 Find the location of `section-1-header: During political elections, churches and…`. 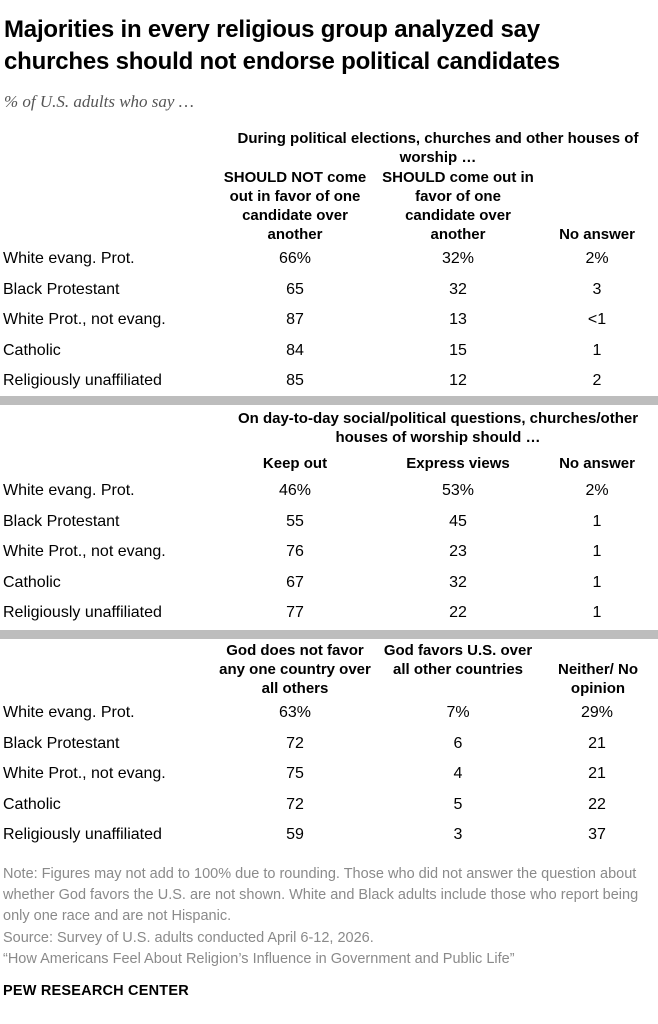

section-1-header: During political elections, churches and… is located at coordinates (438, 148).